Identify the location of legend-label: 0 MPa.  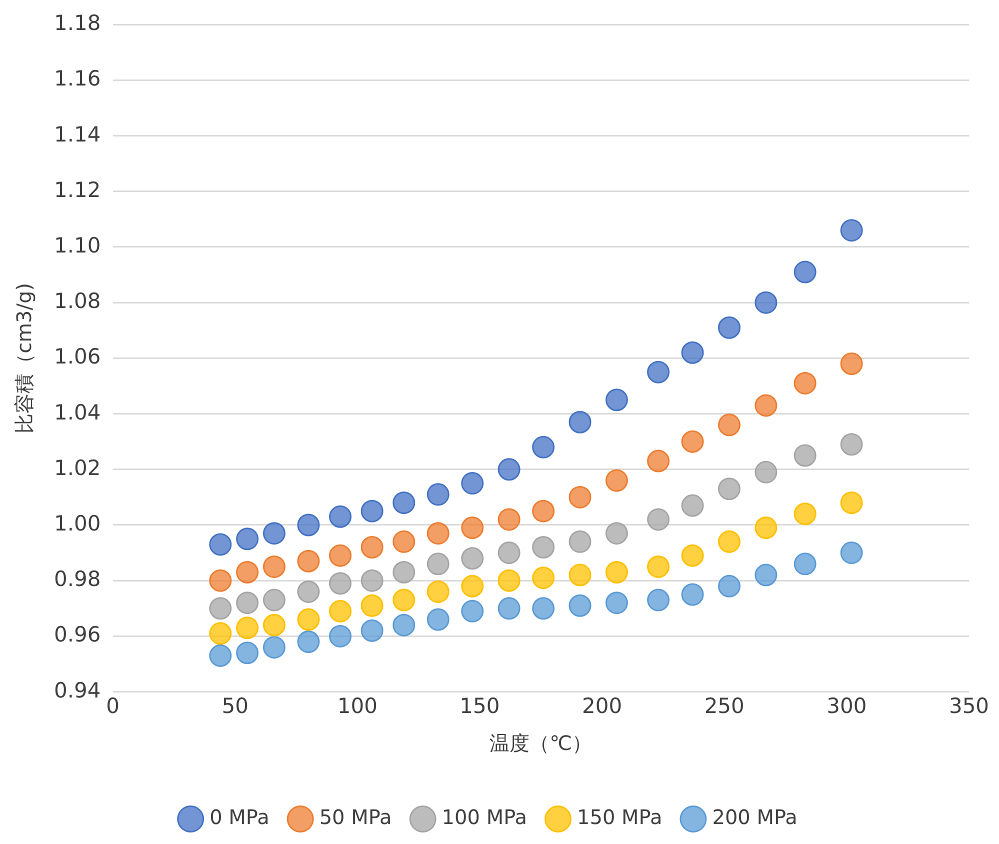
(240, 817).